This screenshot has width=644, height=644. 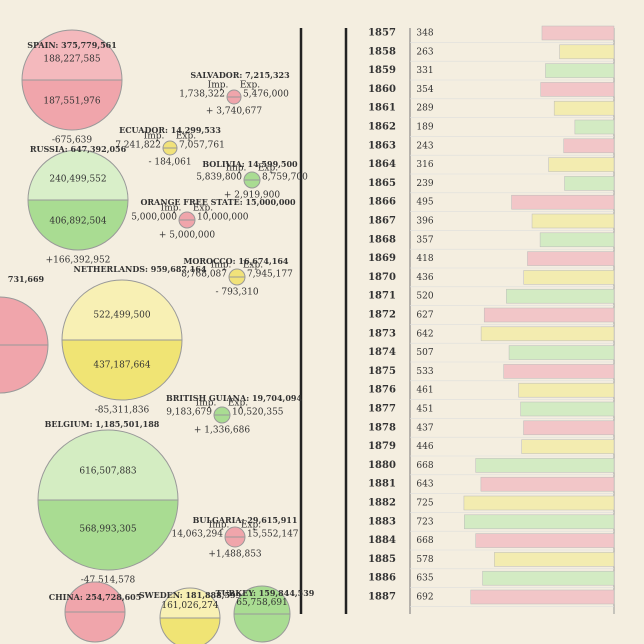 I want to click on country-title: SALVADOR: 7,215,323, so click(x=240, y=75).